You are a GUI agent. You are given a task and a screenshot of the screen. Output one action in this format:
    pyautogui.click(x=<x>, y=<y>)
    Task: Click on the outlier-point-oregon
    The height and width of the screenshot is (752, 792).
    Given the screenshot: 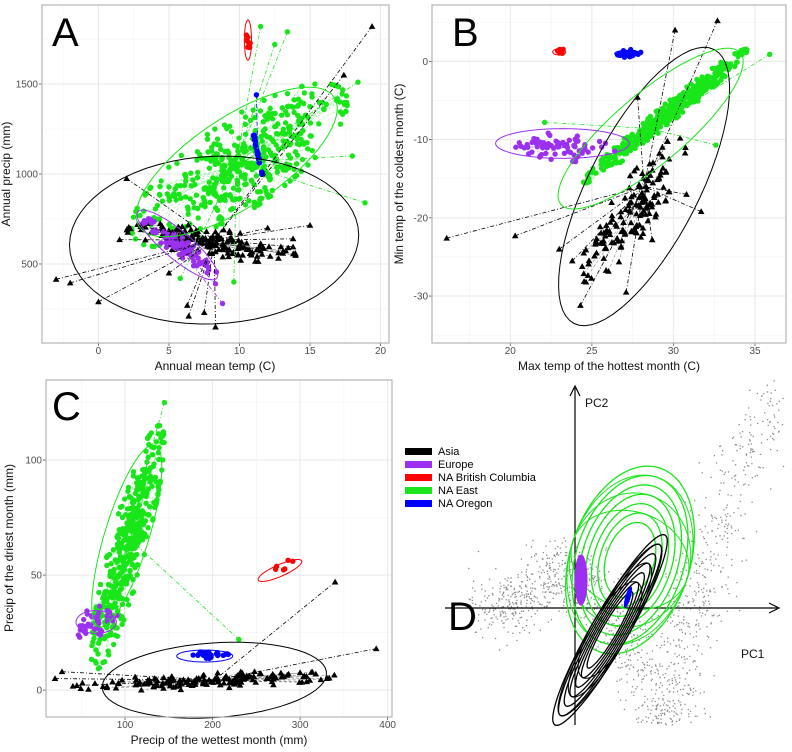 What is the action you would take?
    pyautogui.click(x=256, y=95)
    